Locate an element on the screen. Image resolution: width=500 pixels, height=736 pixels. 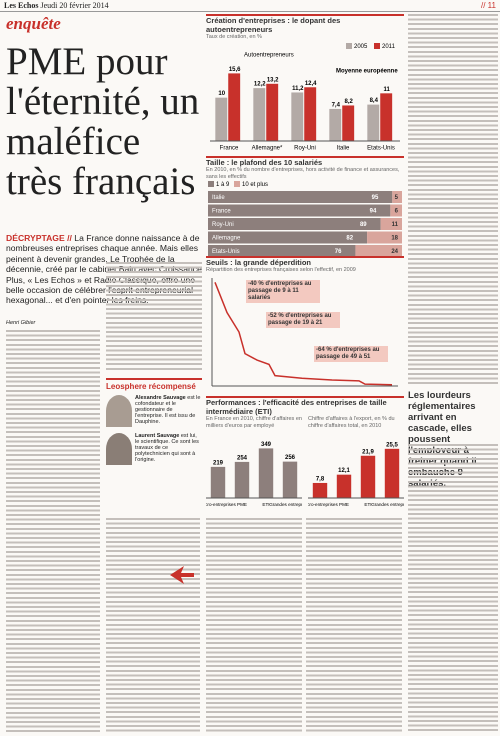
value-label: 24 is located at coordinates (394, 252).